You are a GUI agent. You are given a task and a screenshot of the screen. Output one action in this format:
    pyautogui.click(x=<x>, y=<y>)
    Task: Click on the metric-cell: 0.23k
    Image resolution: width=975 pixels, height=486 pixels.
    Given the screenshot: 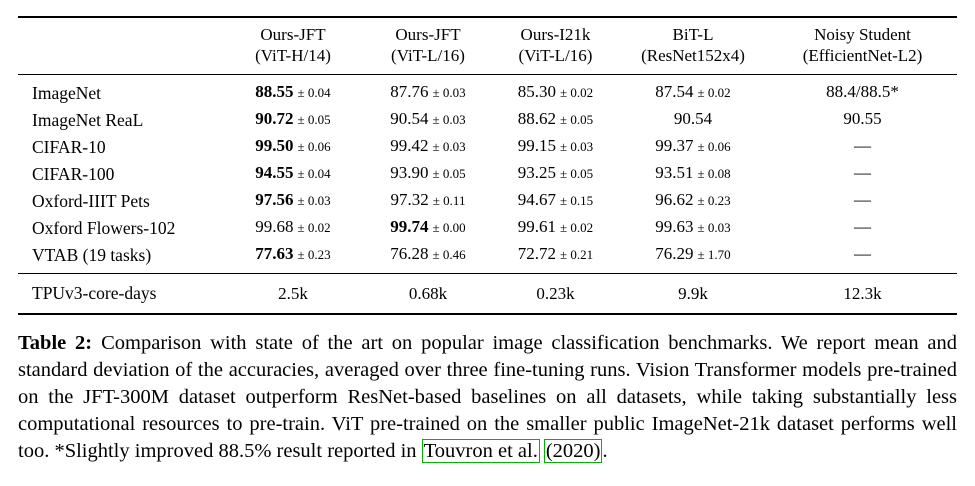 What is the action you would take?
    pyautogui.click(x=555, y=294)
    